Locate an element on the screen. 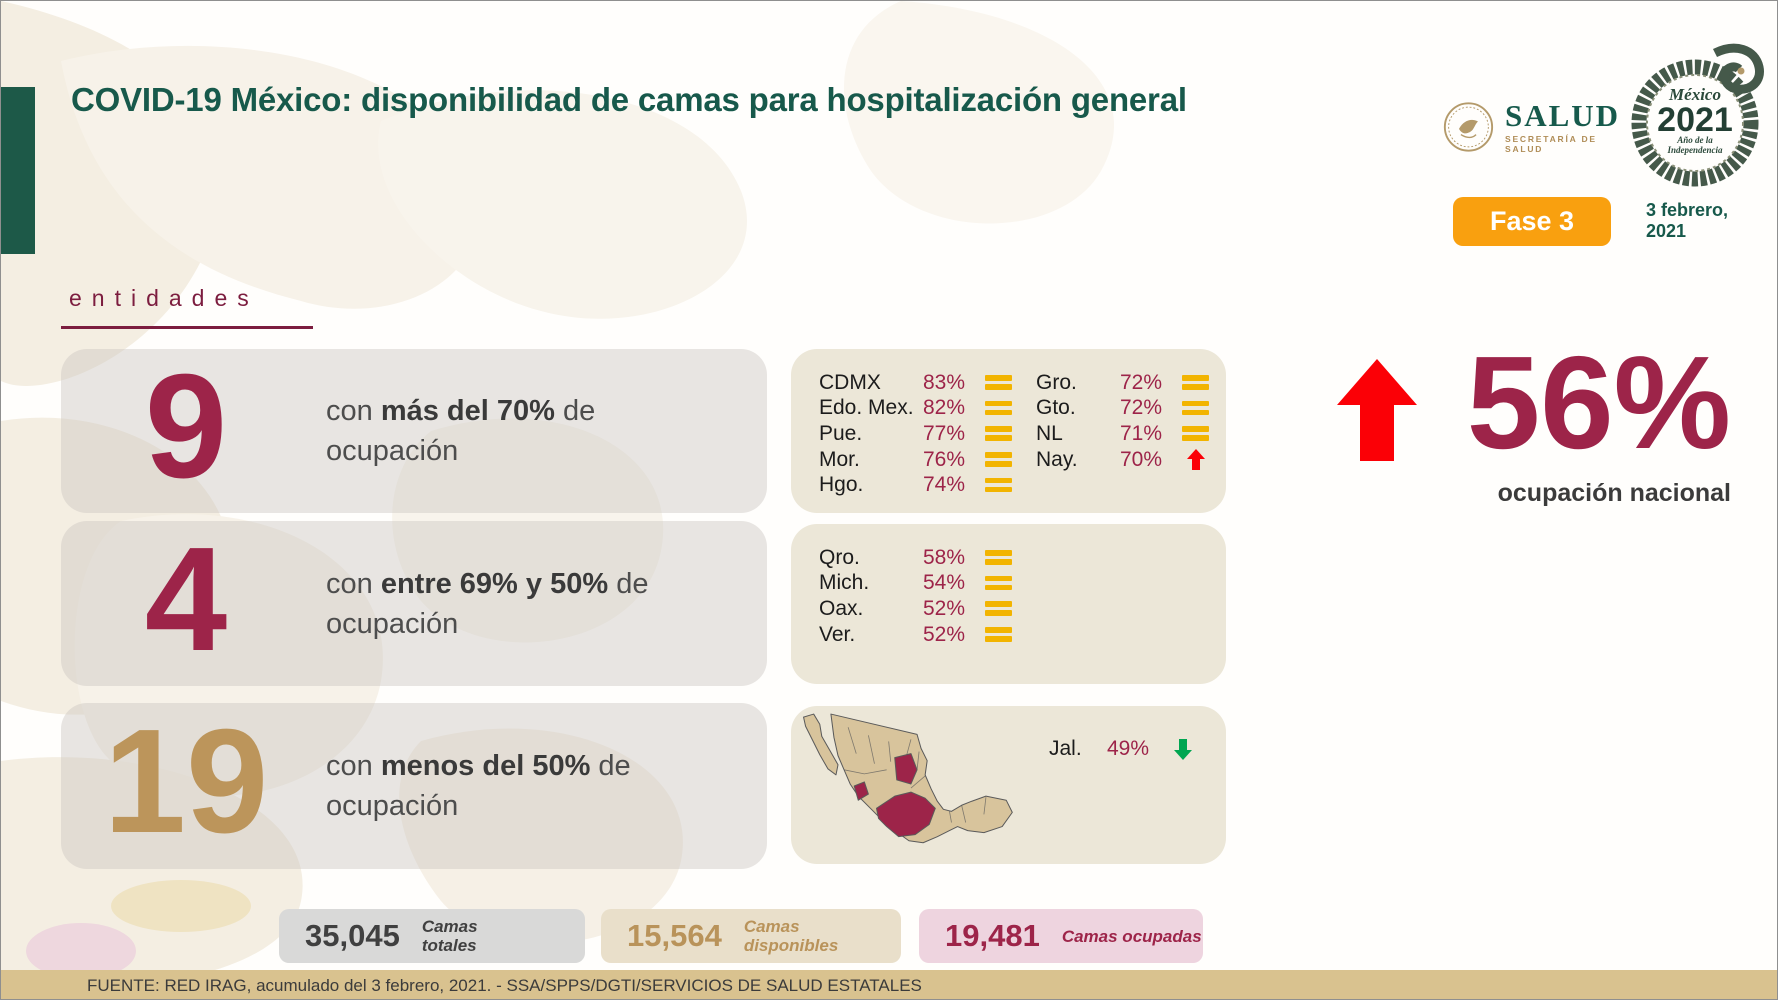 The image size is (1778, 1000). state-row: Ver. 52% is located at coordinates (917, 635).